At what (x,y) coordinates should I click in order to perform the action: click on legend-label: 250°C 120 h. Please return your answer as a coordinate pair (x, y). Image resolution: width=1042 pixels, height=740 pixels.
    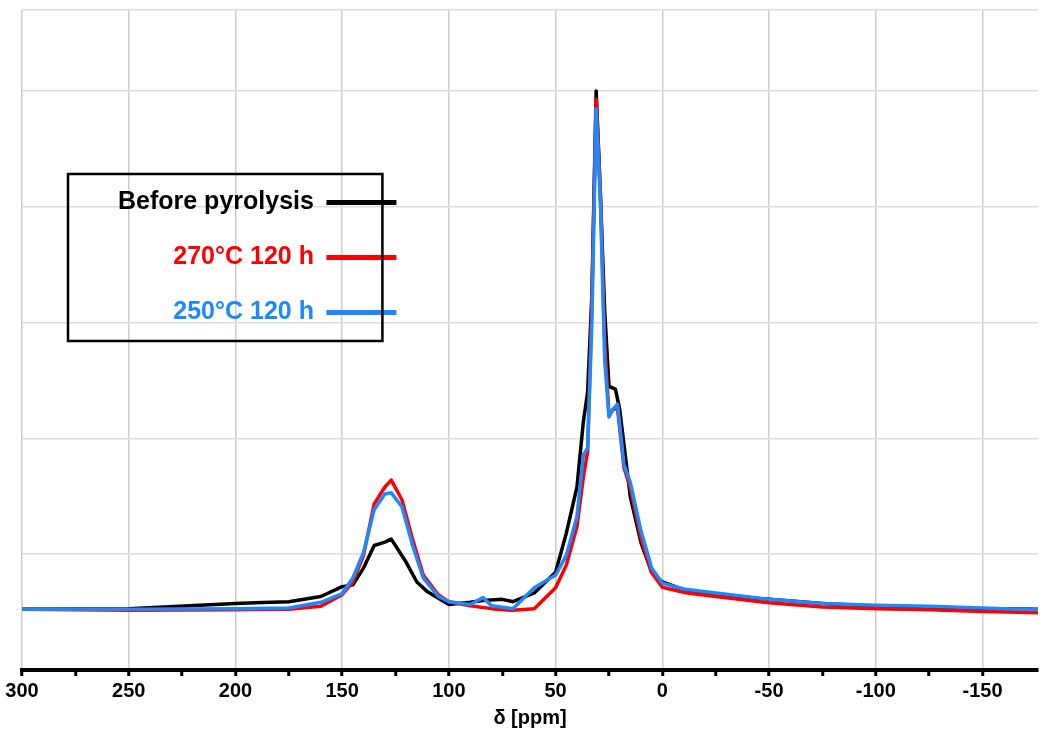
    Looking at the image, I should click on (243, 310).